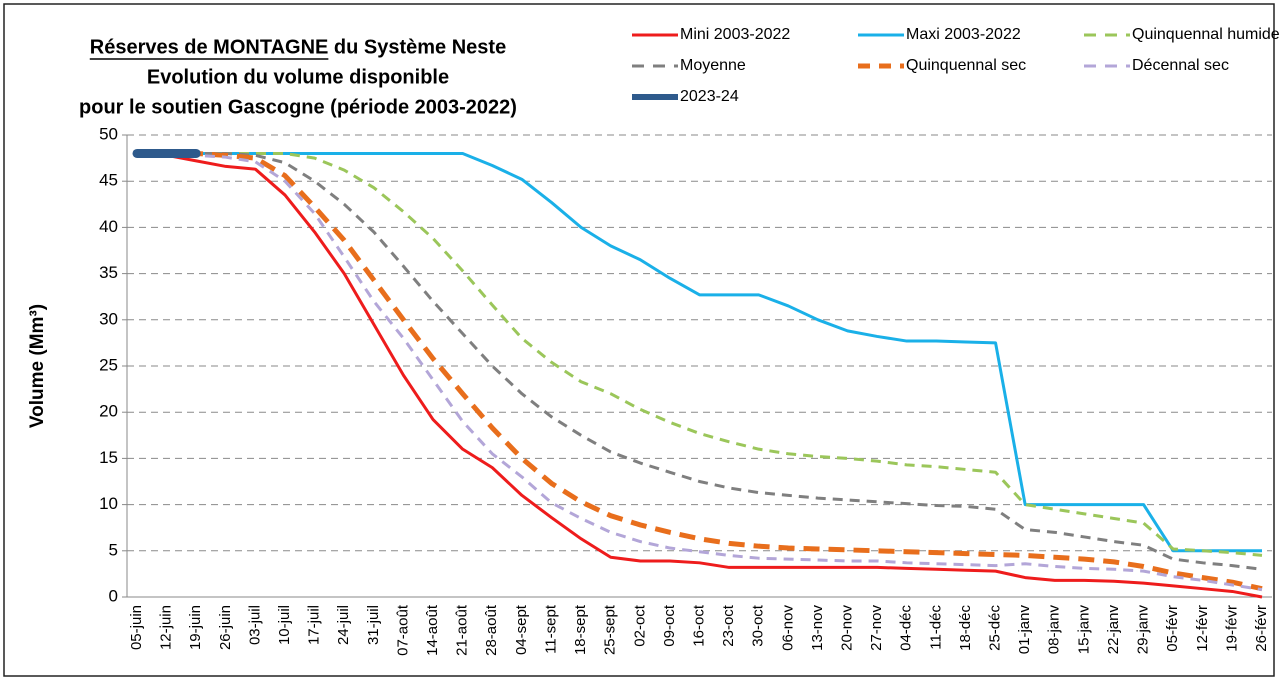 This screenshot has height=678, width=1281. Describe the element at coordinates (195, 627) in the screenshot. I see `x-tick-label: 19-juin` at that location.